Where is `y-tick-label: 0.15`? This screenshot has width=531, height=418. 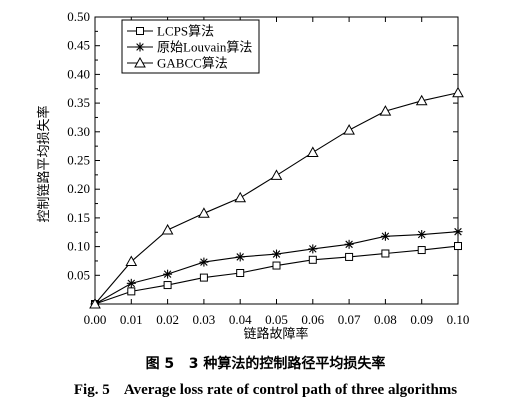 y-tick-label: 0.15 is located at coordinates (78, 217).